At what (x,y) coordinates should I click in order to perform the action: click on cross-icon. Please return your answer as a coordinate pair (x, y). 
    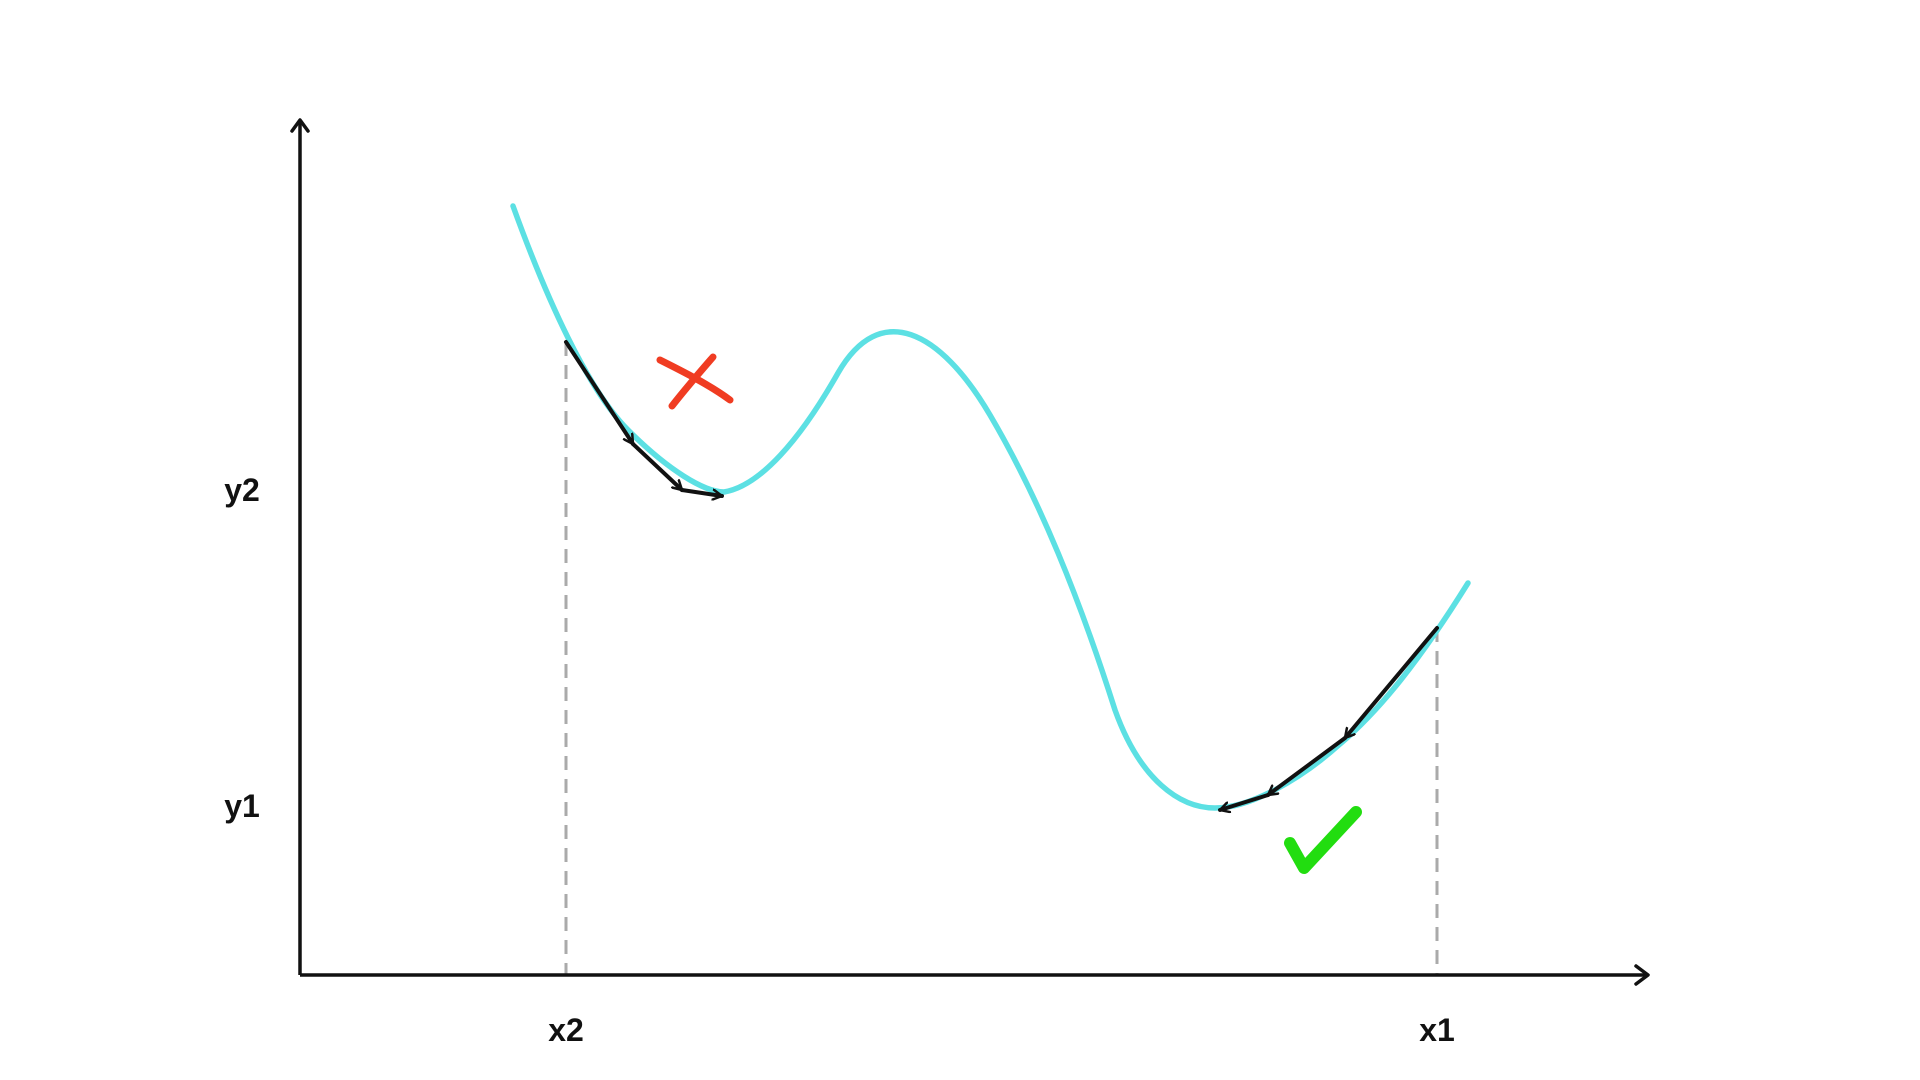
    Looking at the image, I should click on (695, 381).